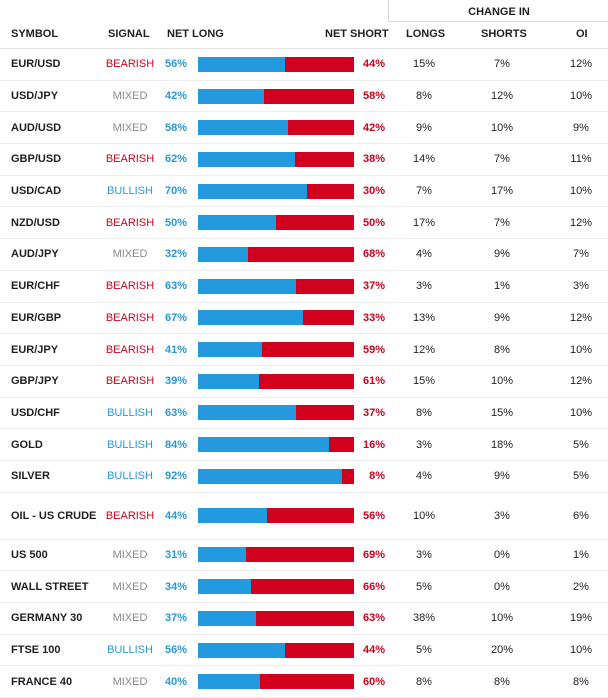 The height and width of the screenshot is (698, 608). Describe the element at coordinates (42, 681) in the screenshot. I see `symbol-cell: FRANCE 40` at that location.